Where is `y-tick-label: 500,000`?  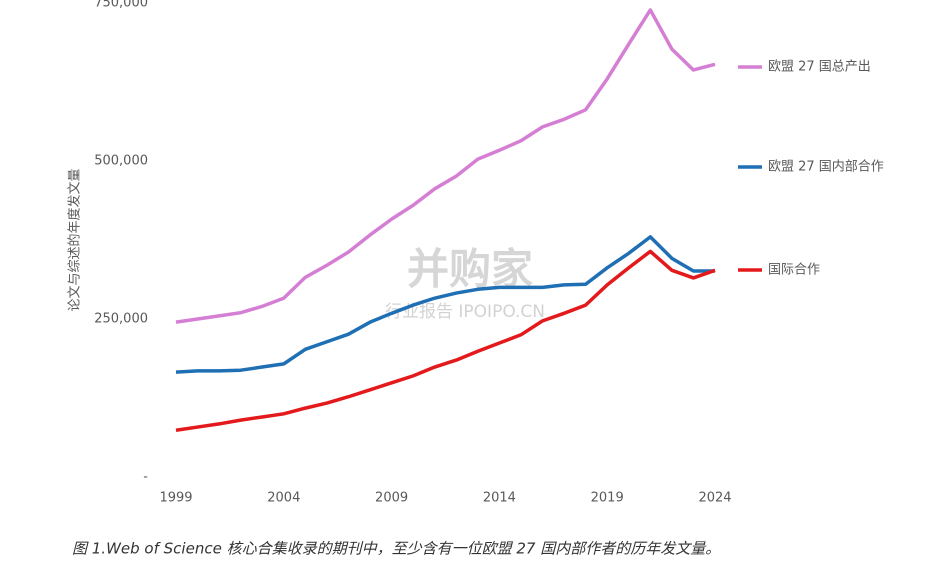 y-tick-label: 500,000 is located at coordinates (121, 161).